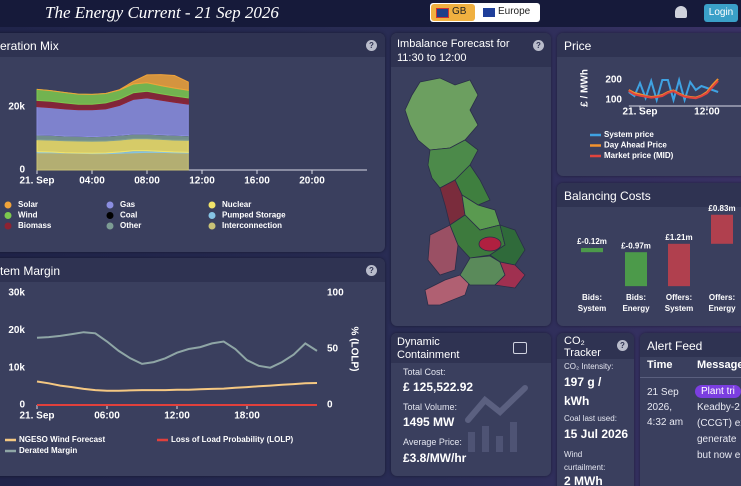 Image resolution: width=741 pixels, height=486 pixels. What do you see at coordinates (430, 407) in the screenshot?
I see `dc-label: Total Volume:` at bounding box center [430, 407].